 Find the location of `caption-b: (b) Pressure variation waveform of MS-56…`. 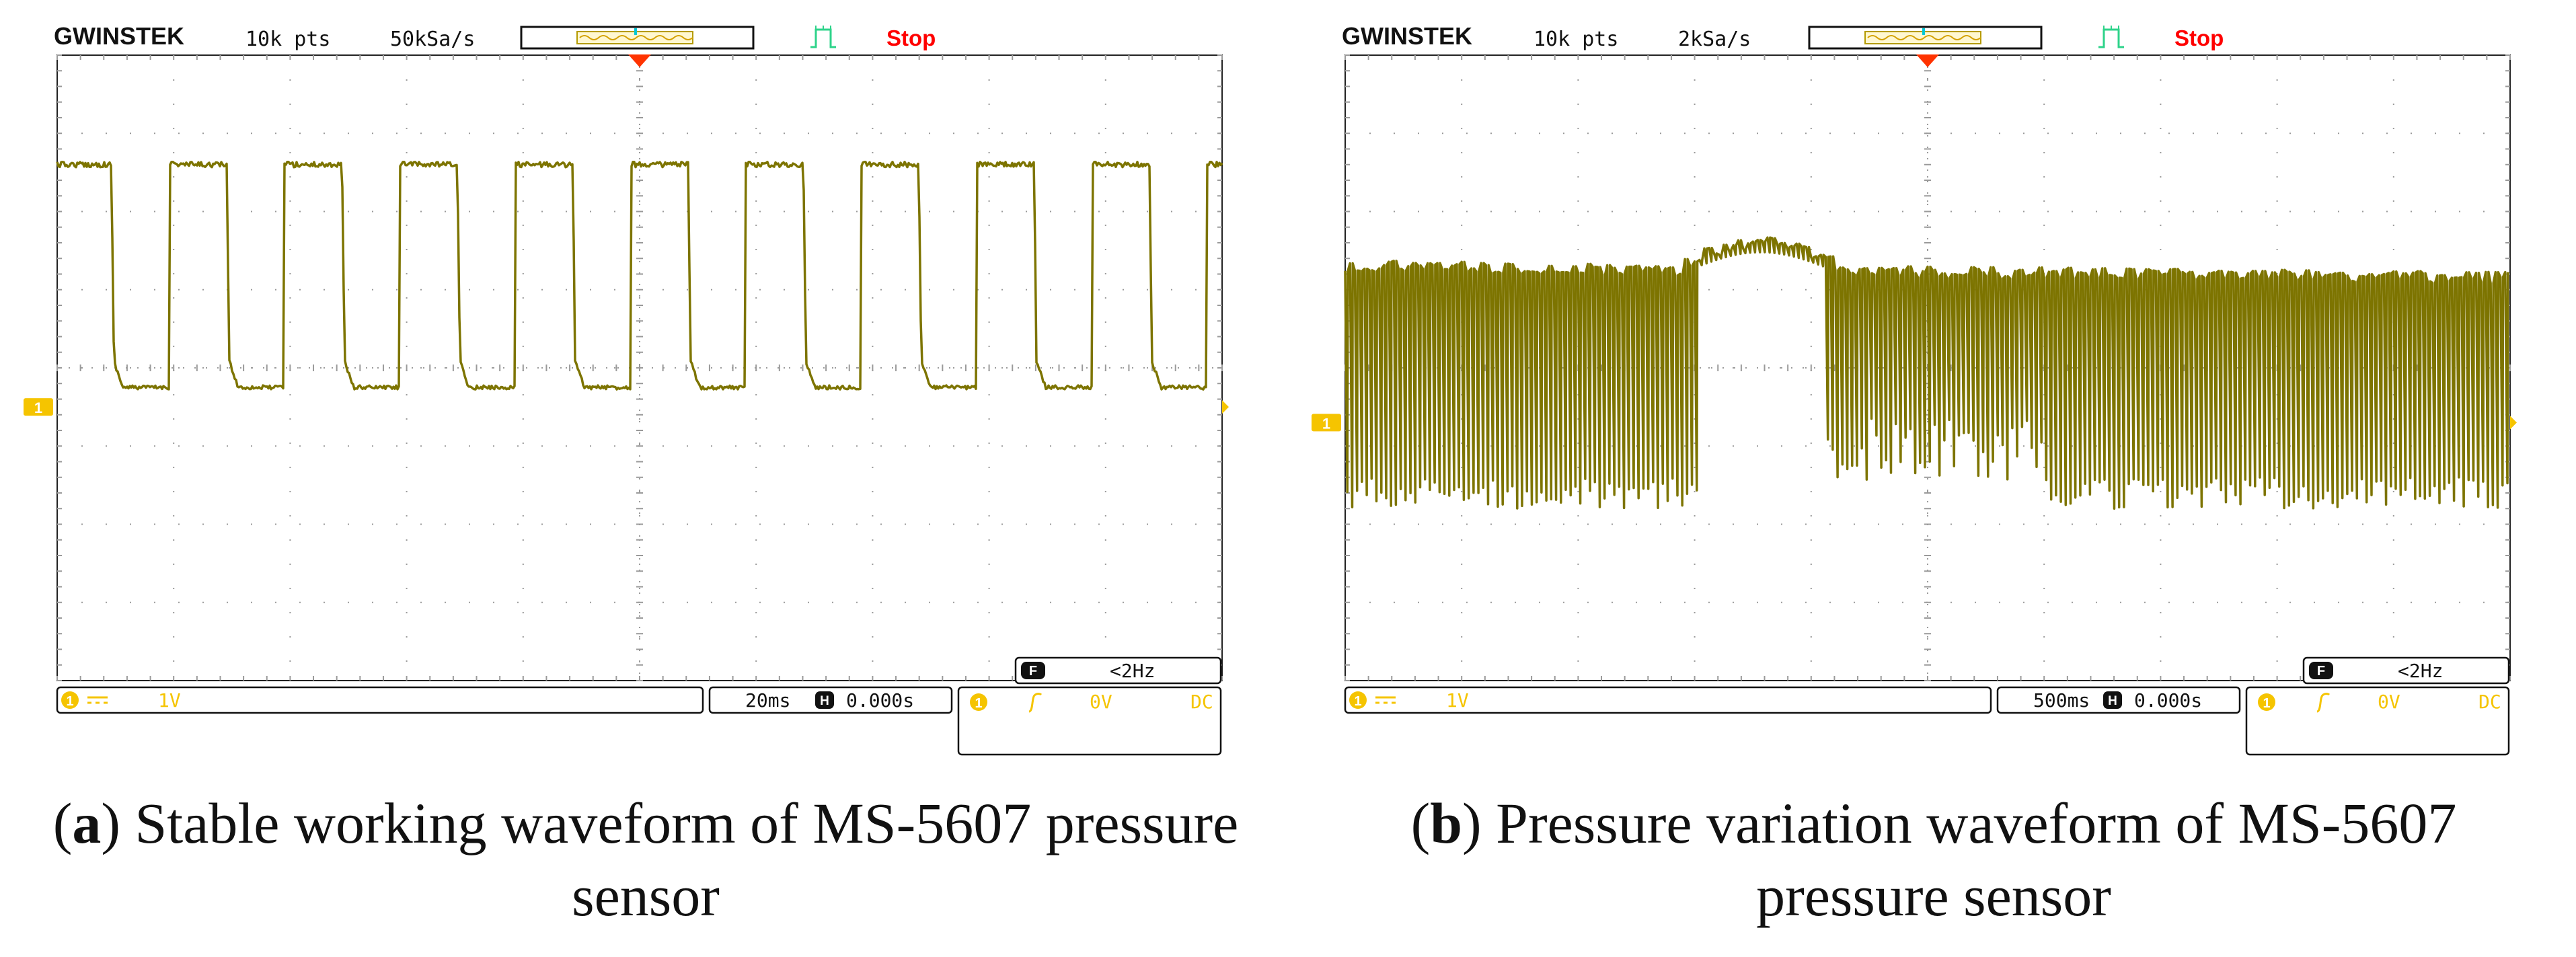

caption-b: (b) Pressure variation waveform of MS-56… is located at coordinates (1933, 860).